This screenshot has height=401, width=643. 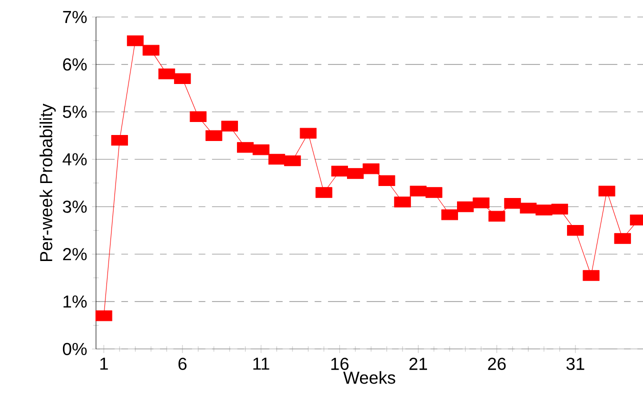 What do you see at coordinates (74, 206) in the screenshot?
I see `y-tick-label: 3%` at bounding box center [74, 206].